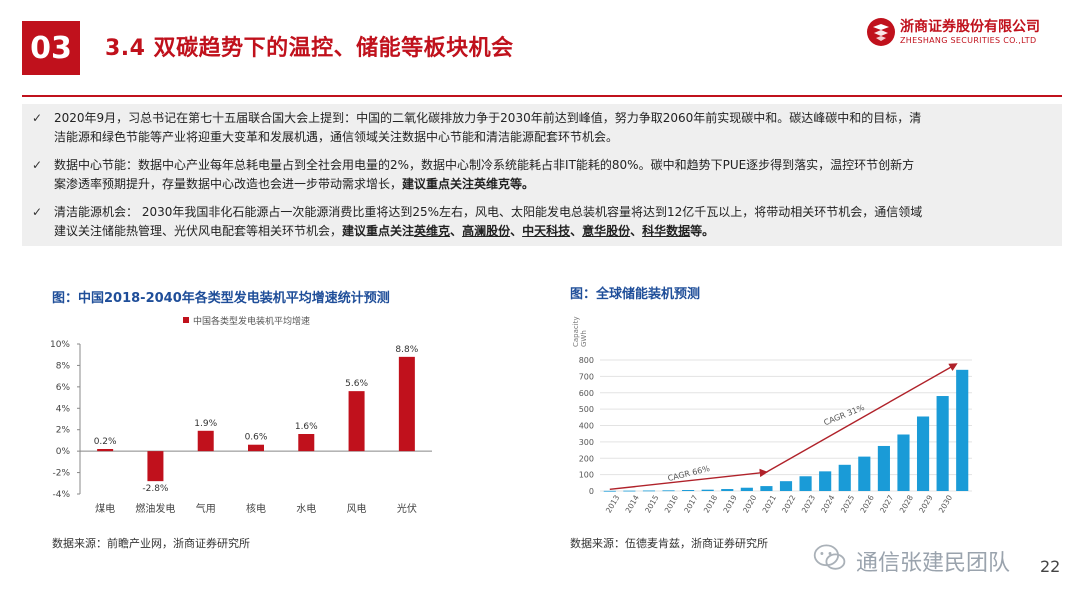 The height and width of the screenshot is (608, 1080). What do you see at coordinates (702, 231) in the screenshot?
I see `bullet-emphasis: 等。` at bounding box center [702, 231].